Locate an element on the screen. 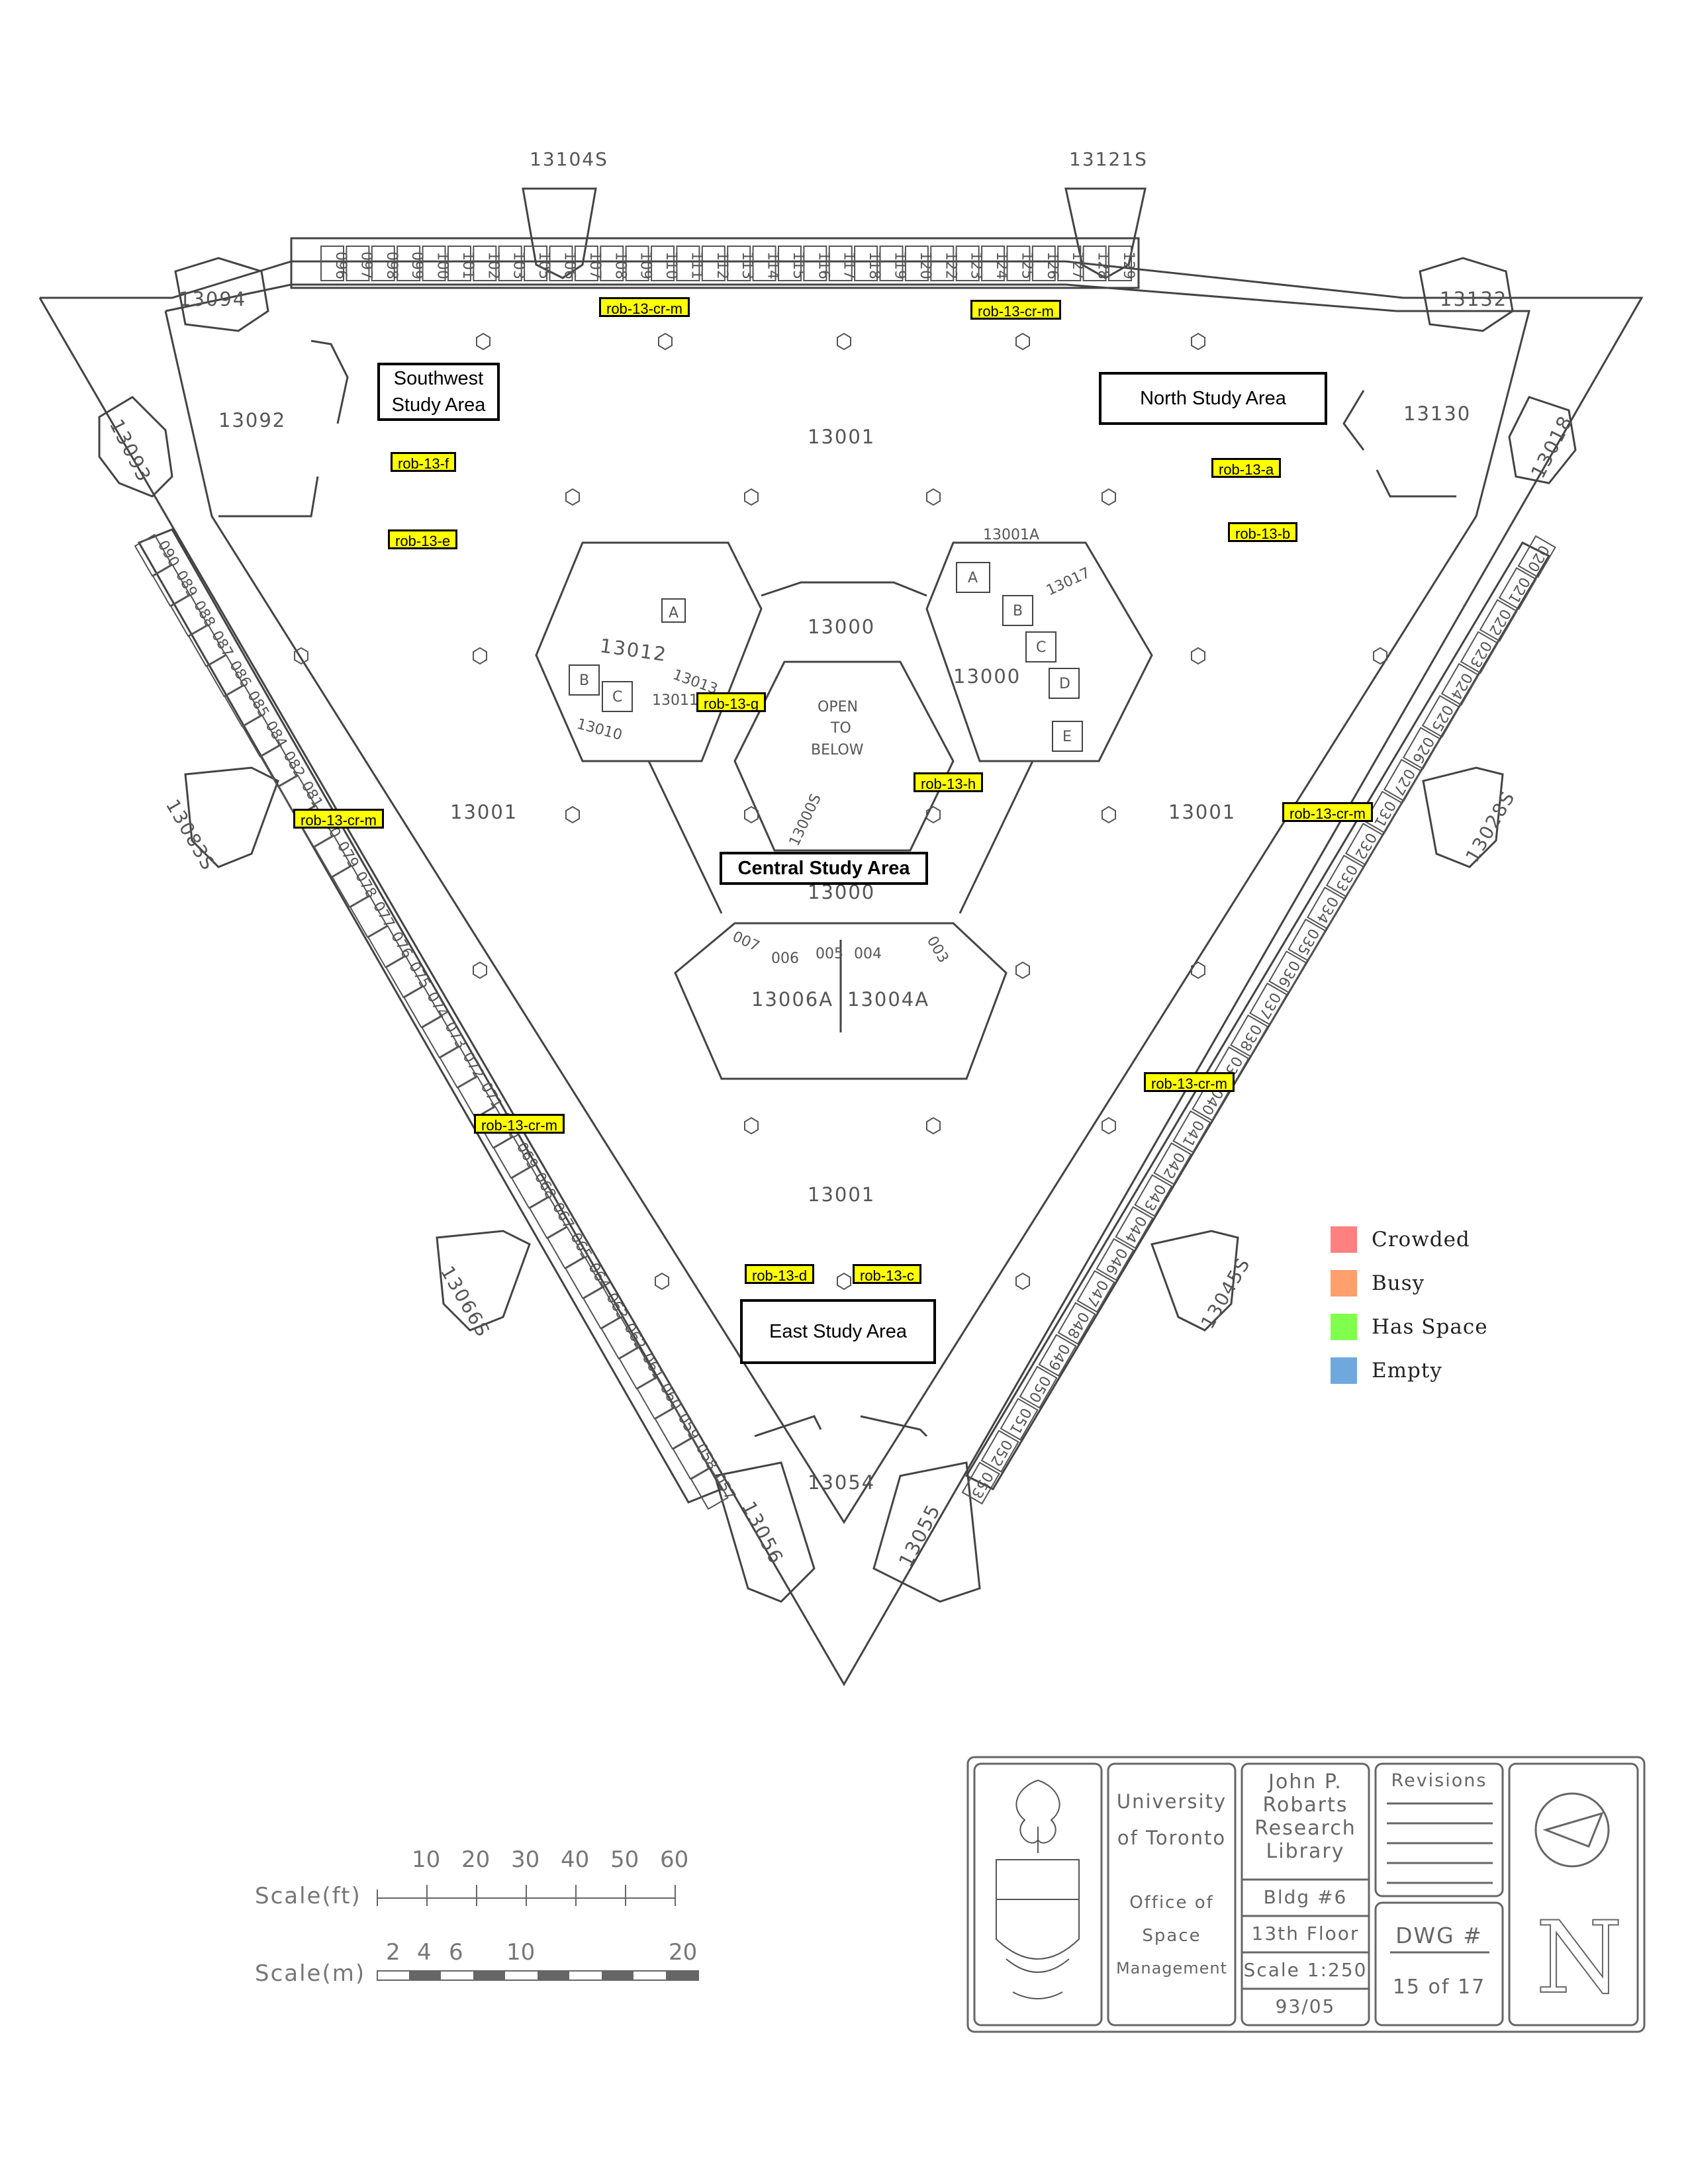 The height and width of the screenshot is (2184, 1688). carrel-label: 037 is located at coordinates (1269, 1005).